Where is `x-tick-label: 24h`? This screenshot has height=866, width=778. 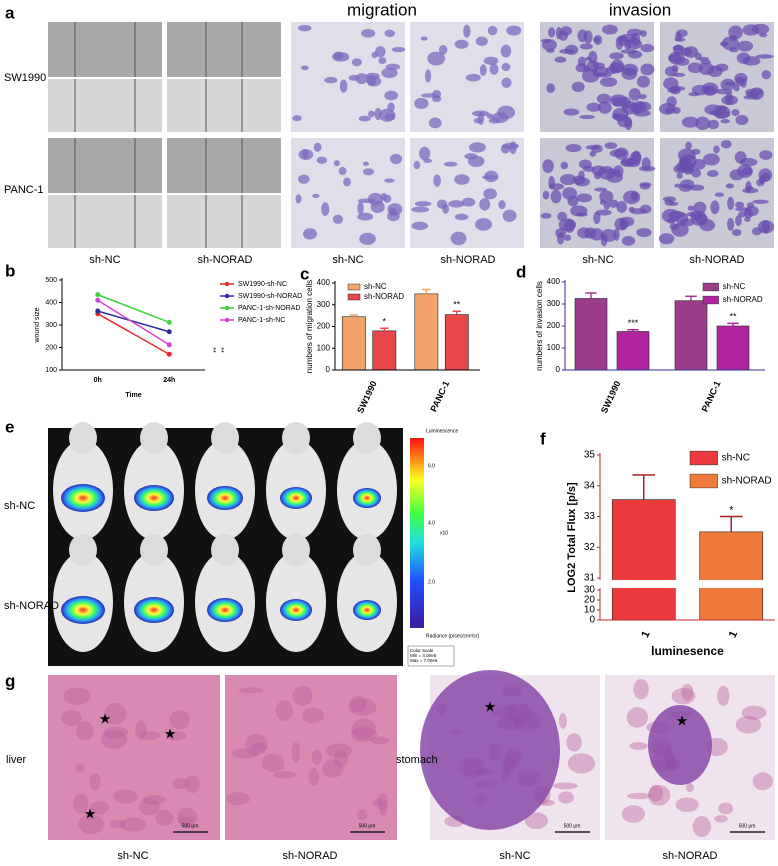
x-tick-label: 24h is located at coordinates (169, 380).